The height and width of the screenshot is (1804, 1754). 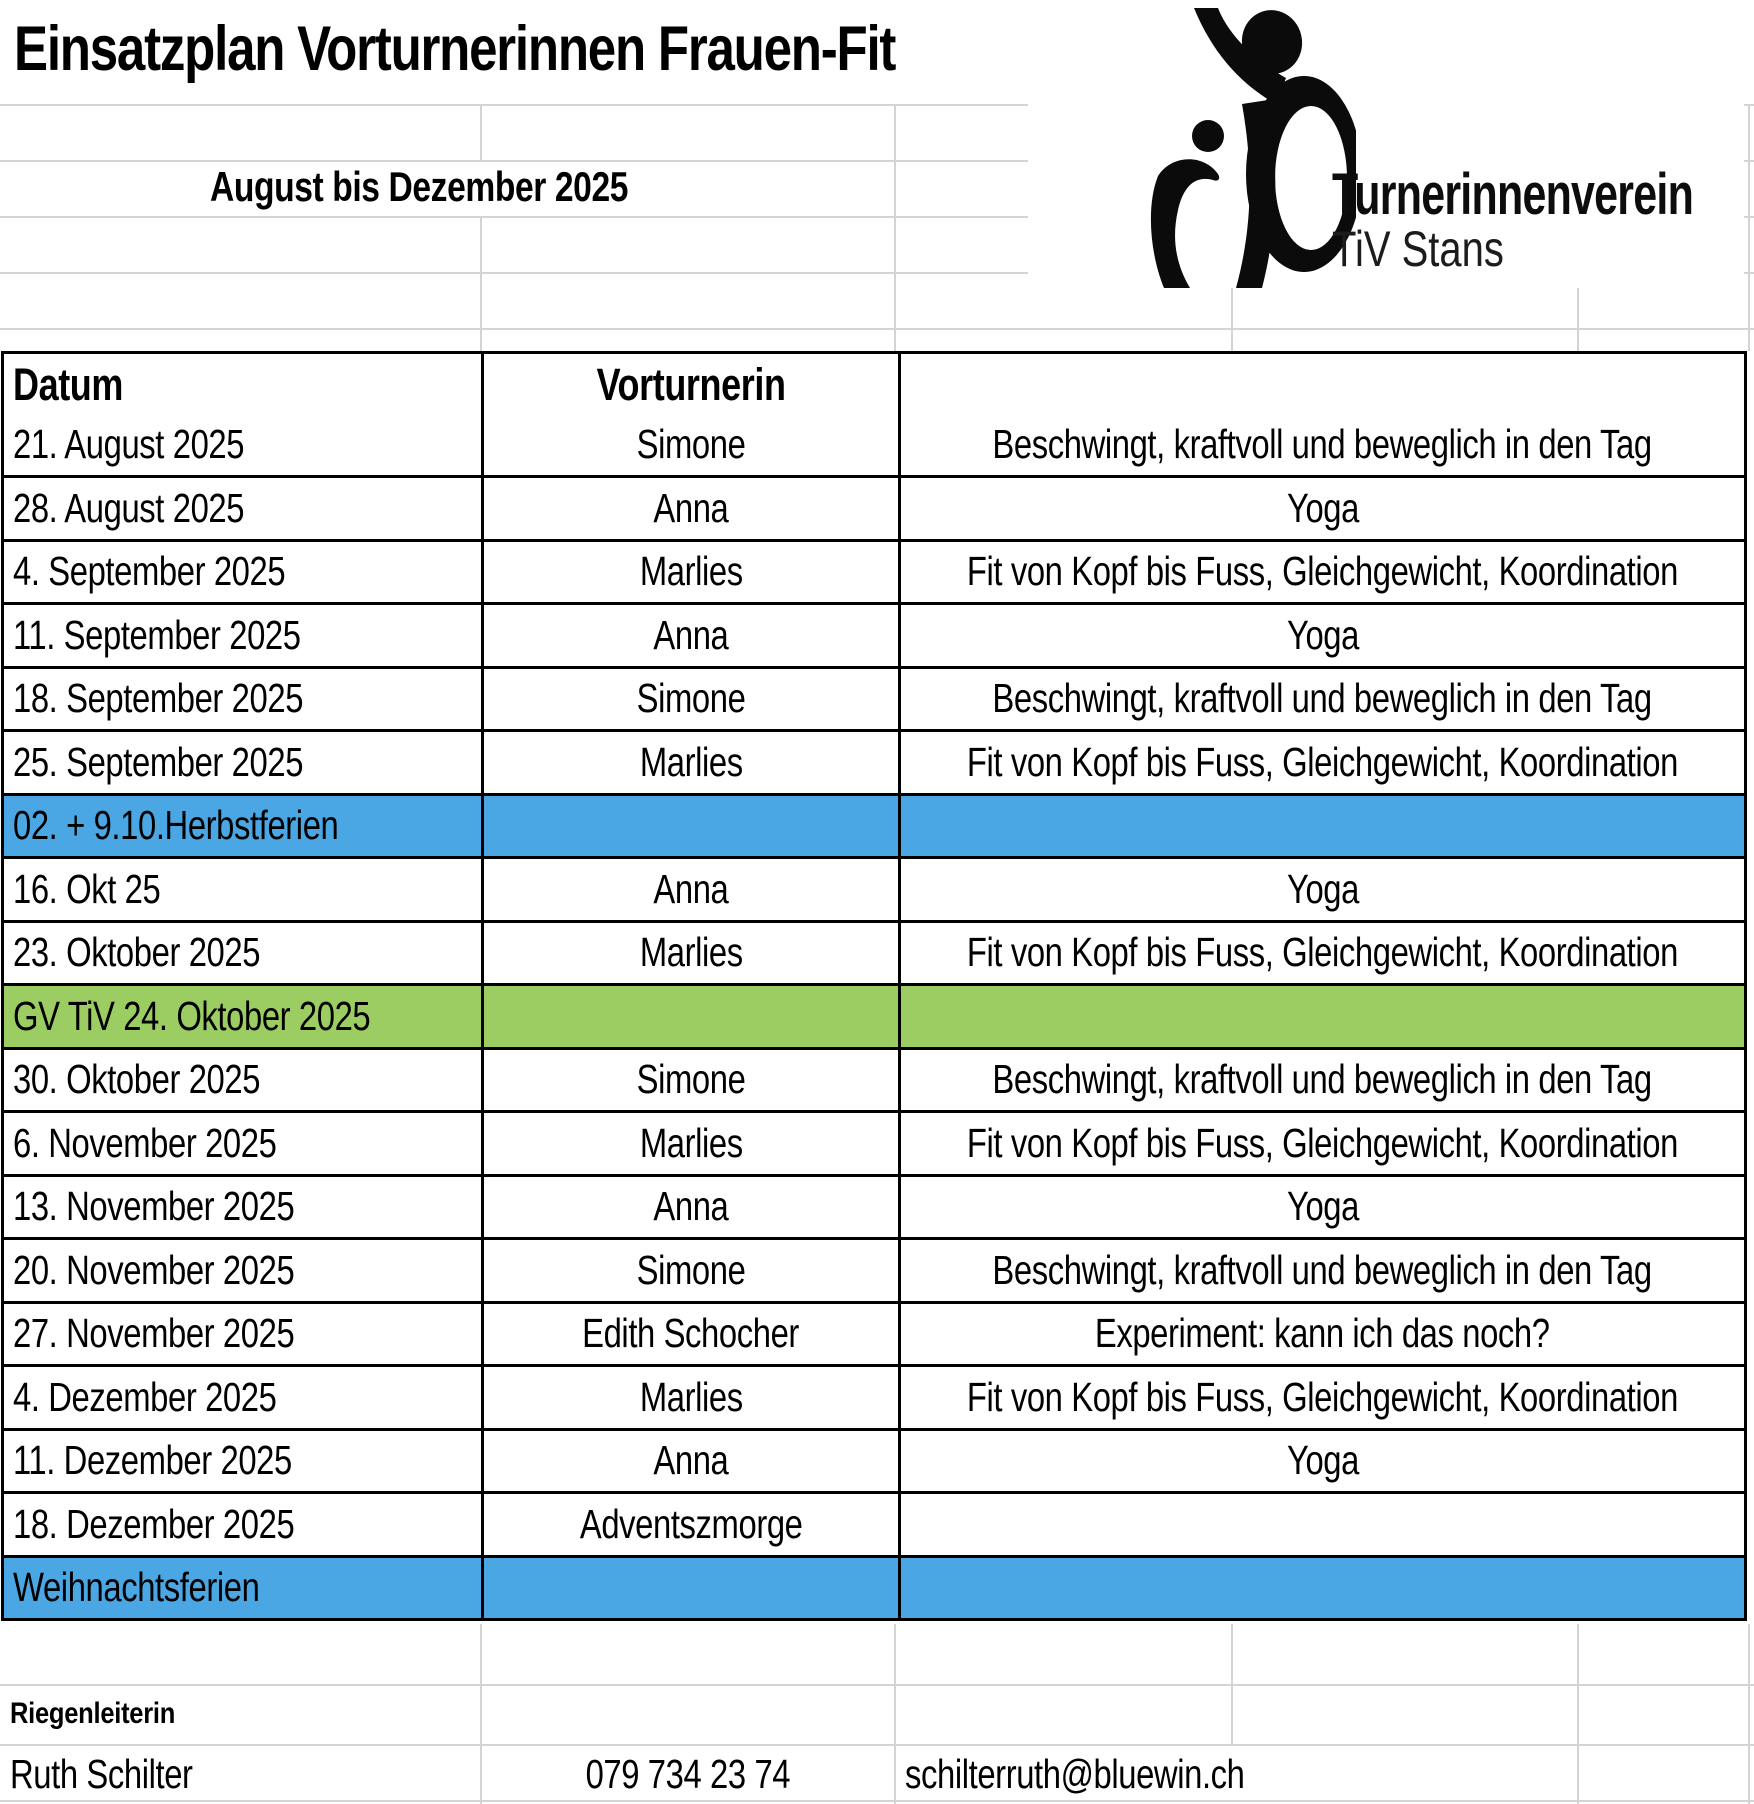 I want to click on header-date-label: Datum, so click(x=68, y=384).